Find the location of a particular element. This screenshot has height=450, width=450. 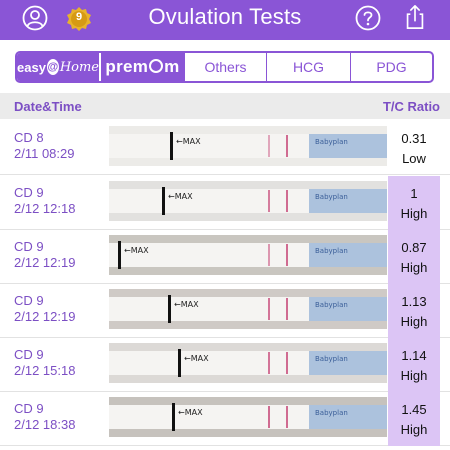

tc-ratio-value: 1.13 is located at coordinates (414, 301).